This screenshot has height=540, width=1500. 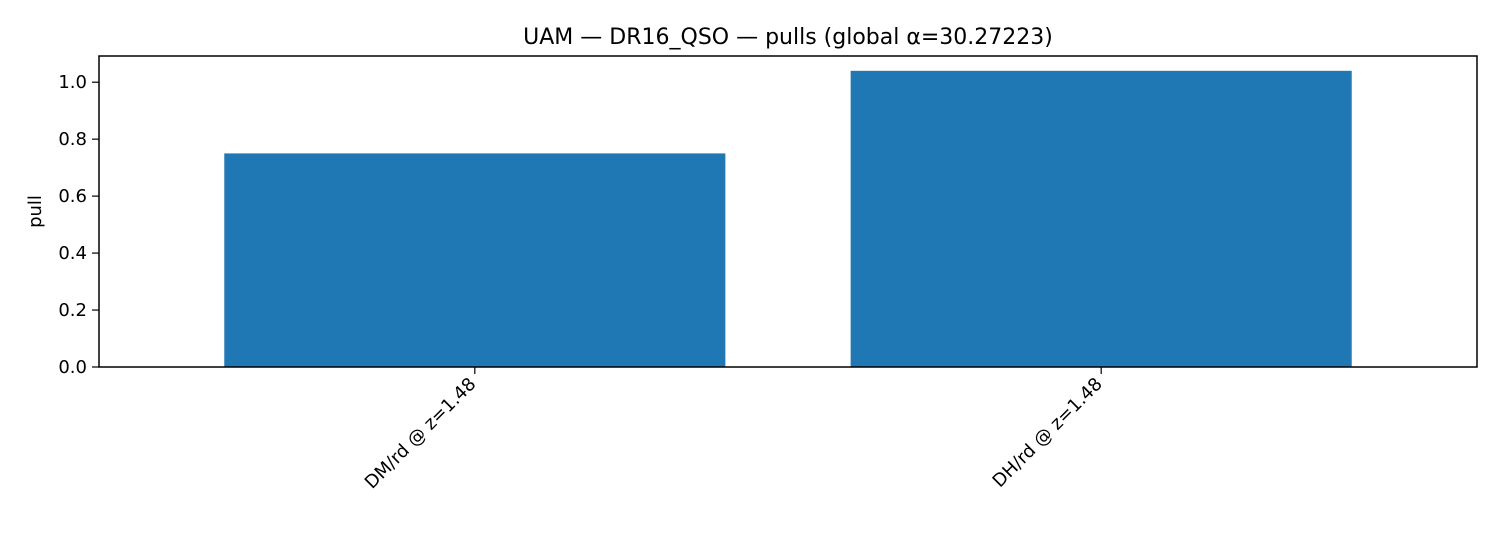 What do you see at coordinates (72, 310) in the screenshot?
I see `y-tick-label-1: 0.2` at bounding box center [72, 310].